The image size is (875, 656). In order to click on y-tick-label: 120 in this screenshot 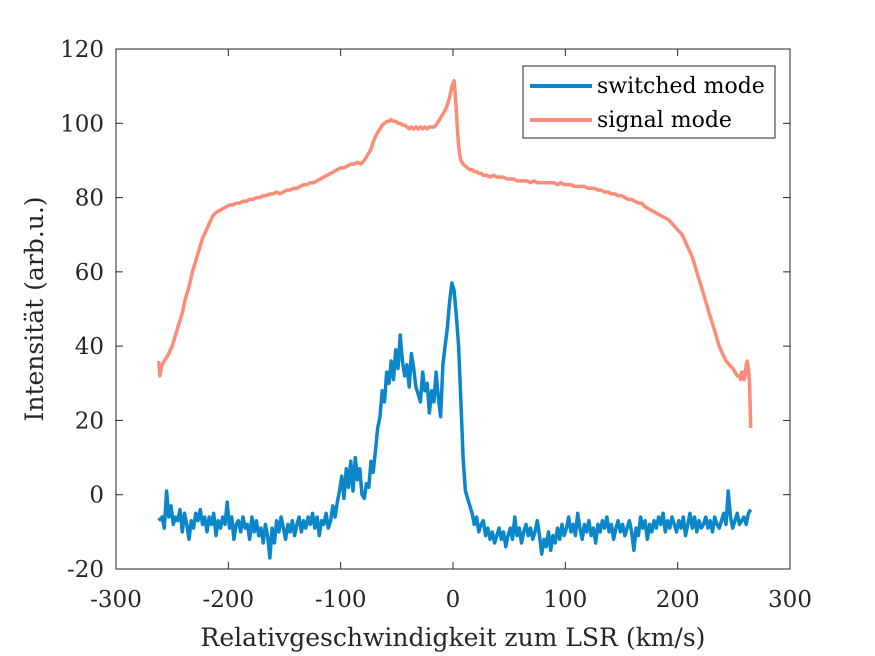, I will do `click(82, 50)`.